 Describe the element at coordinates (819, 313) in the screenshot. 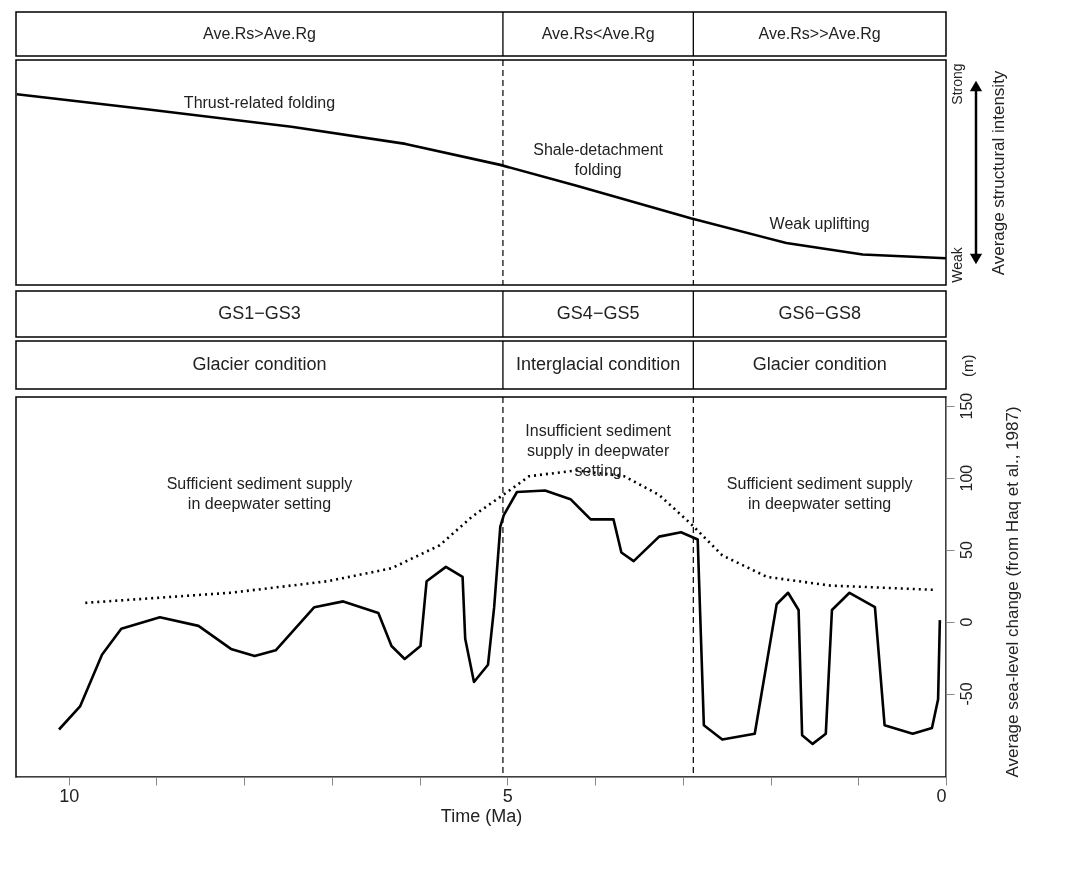

I see `text: GS6−GS8` at that location.